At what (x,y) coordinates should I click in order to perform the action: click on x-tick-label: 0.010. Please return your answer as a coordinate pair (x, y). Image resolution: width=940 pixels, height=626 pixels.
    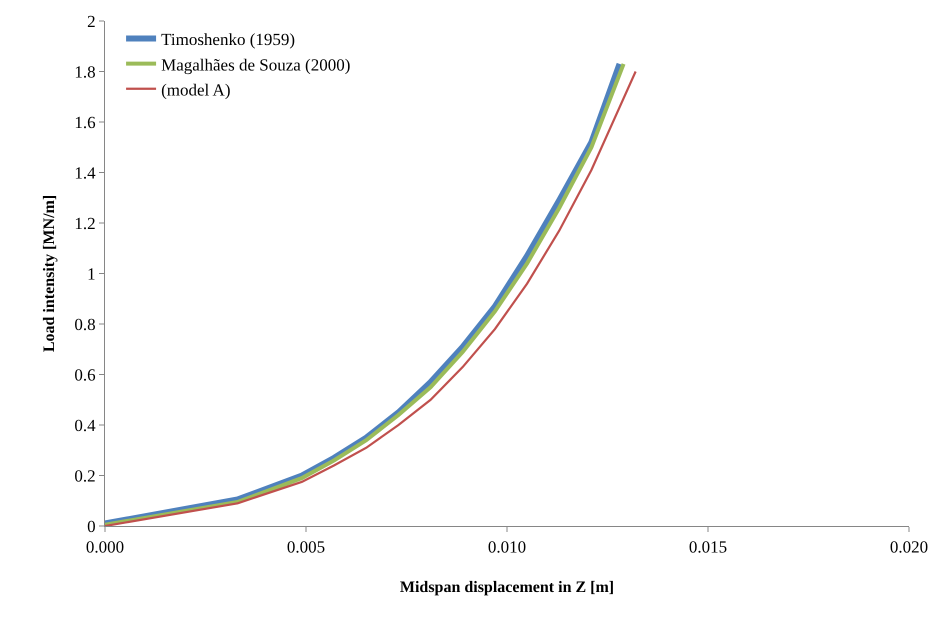
    Looking at the image, I should click on (507, 546).